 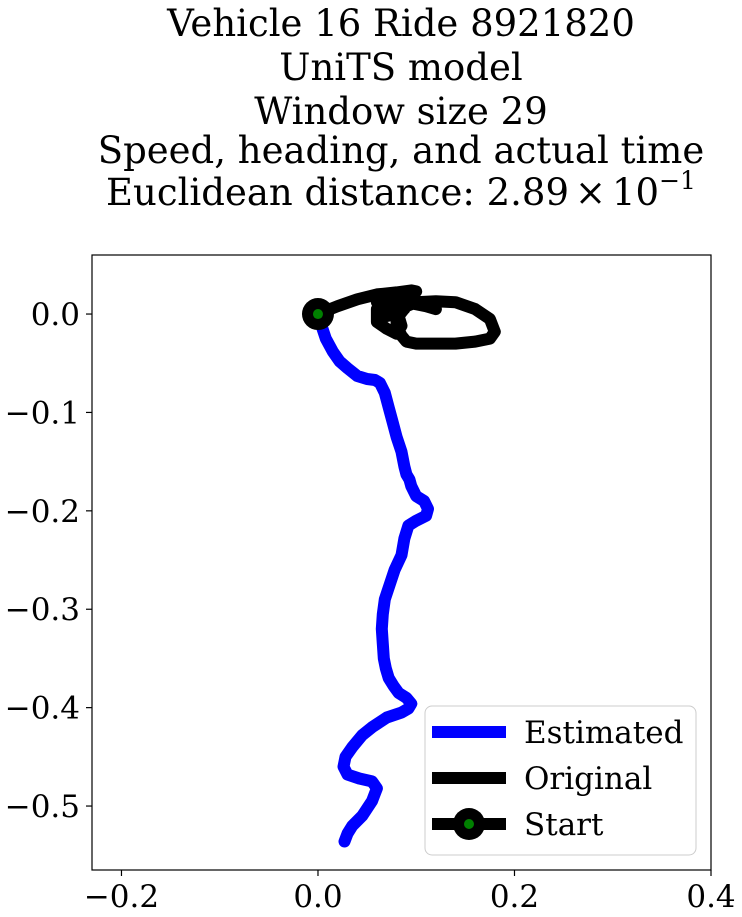 I want to click on title-line-1: Vehicle 16 Ride 8921820, so click(x=400, y=23).